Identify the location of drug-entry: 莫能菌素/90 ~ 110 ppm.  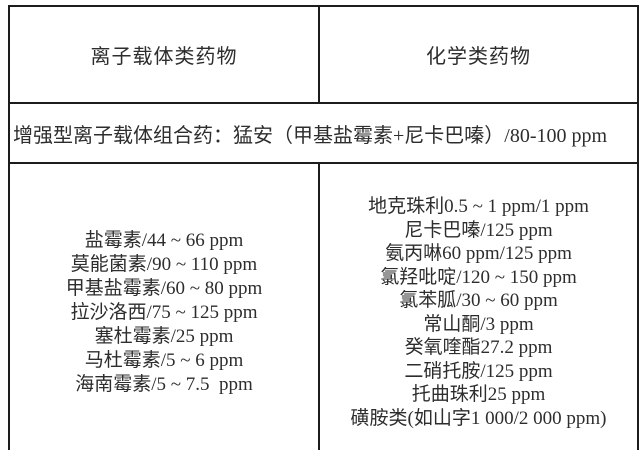
(164, 264).